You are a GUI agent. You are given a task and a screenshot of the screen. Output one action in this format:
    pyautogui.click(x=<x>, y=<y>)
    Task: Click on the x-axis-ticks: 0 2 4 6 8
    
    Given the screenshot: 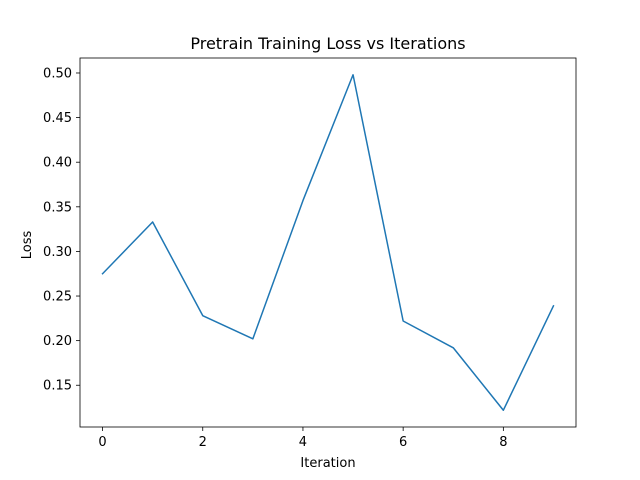 What is the action you would take?
    pyautogui.click(x=302, y=438)
    